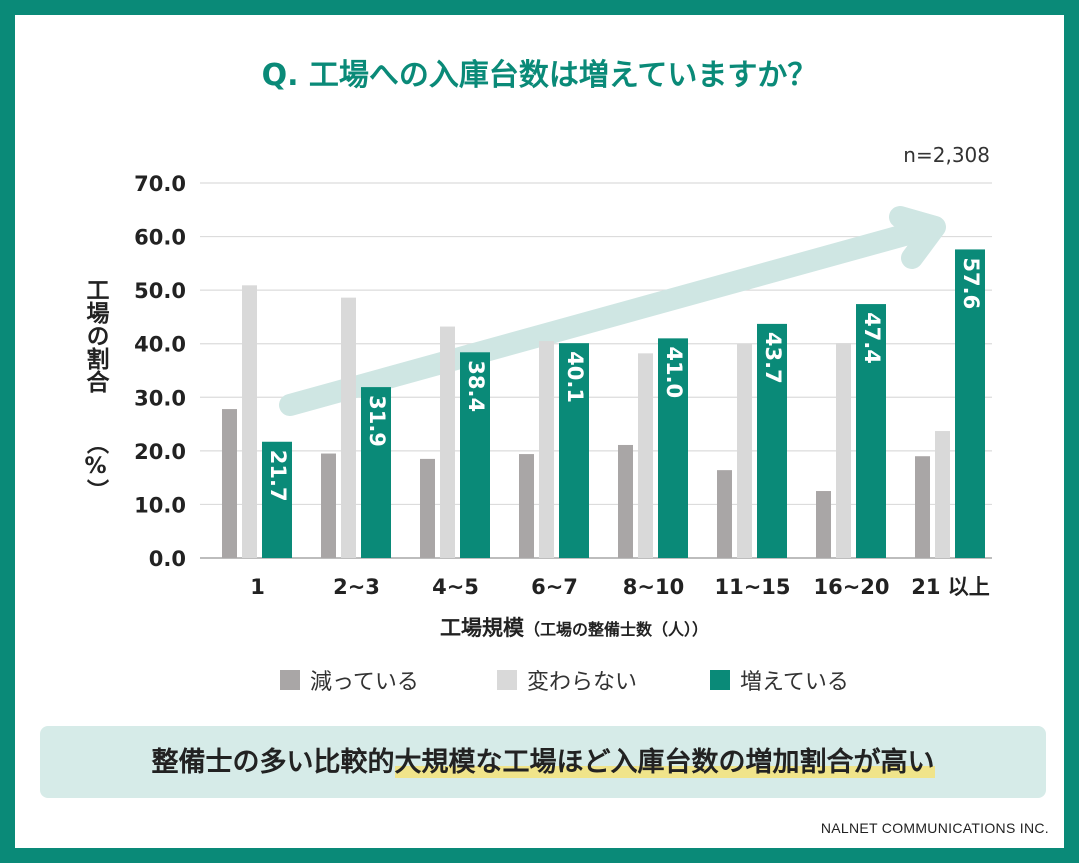 This screenshot has width=1079, height=863. I want to click on x-axis-label: 工場規模（工場の整備士数（人））, so click(630, 627).